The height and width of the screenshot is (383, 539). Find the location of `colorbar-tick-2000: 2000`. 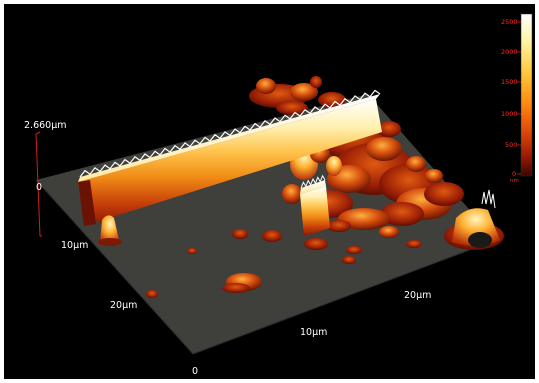

colorbar-tick-2000: 2000 is located at coordinates (509, 52).